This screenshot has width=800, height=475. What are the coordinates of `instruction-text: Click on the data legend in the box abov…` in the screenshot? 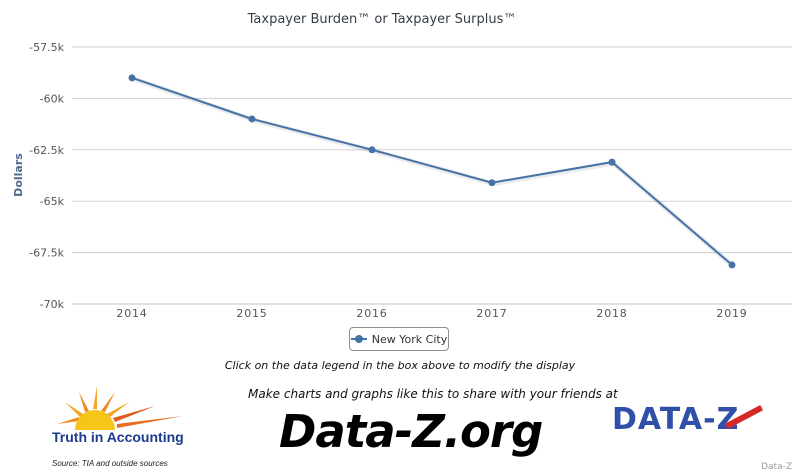 It's located at (400, 365).